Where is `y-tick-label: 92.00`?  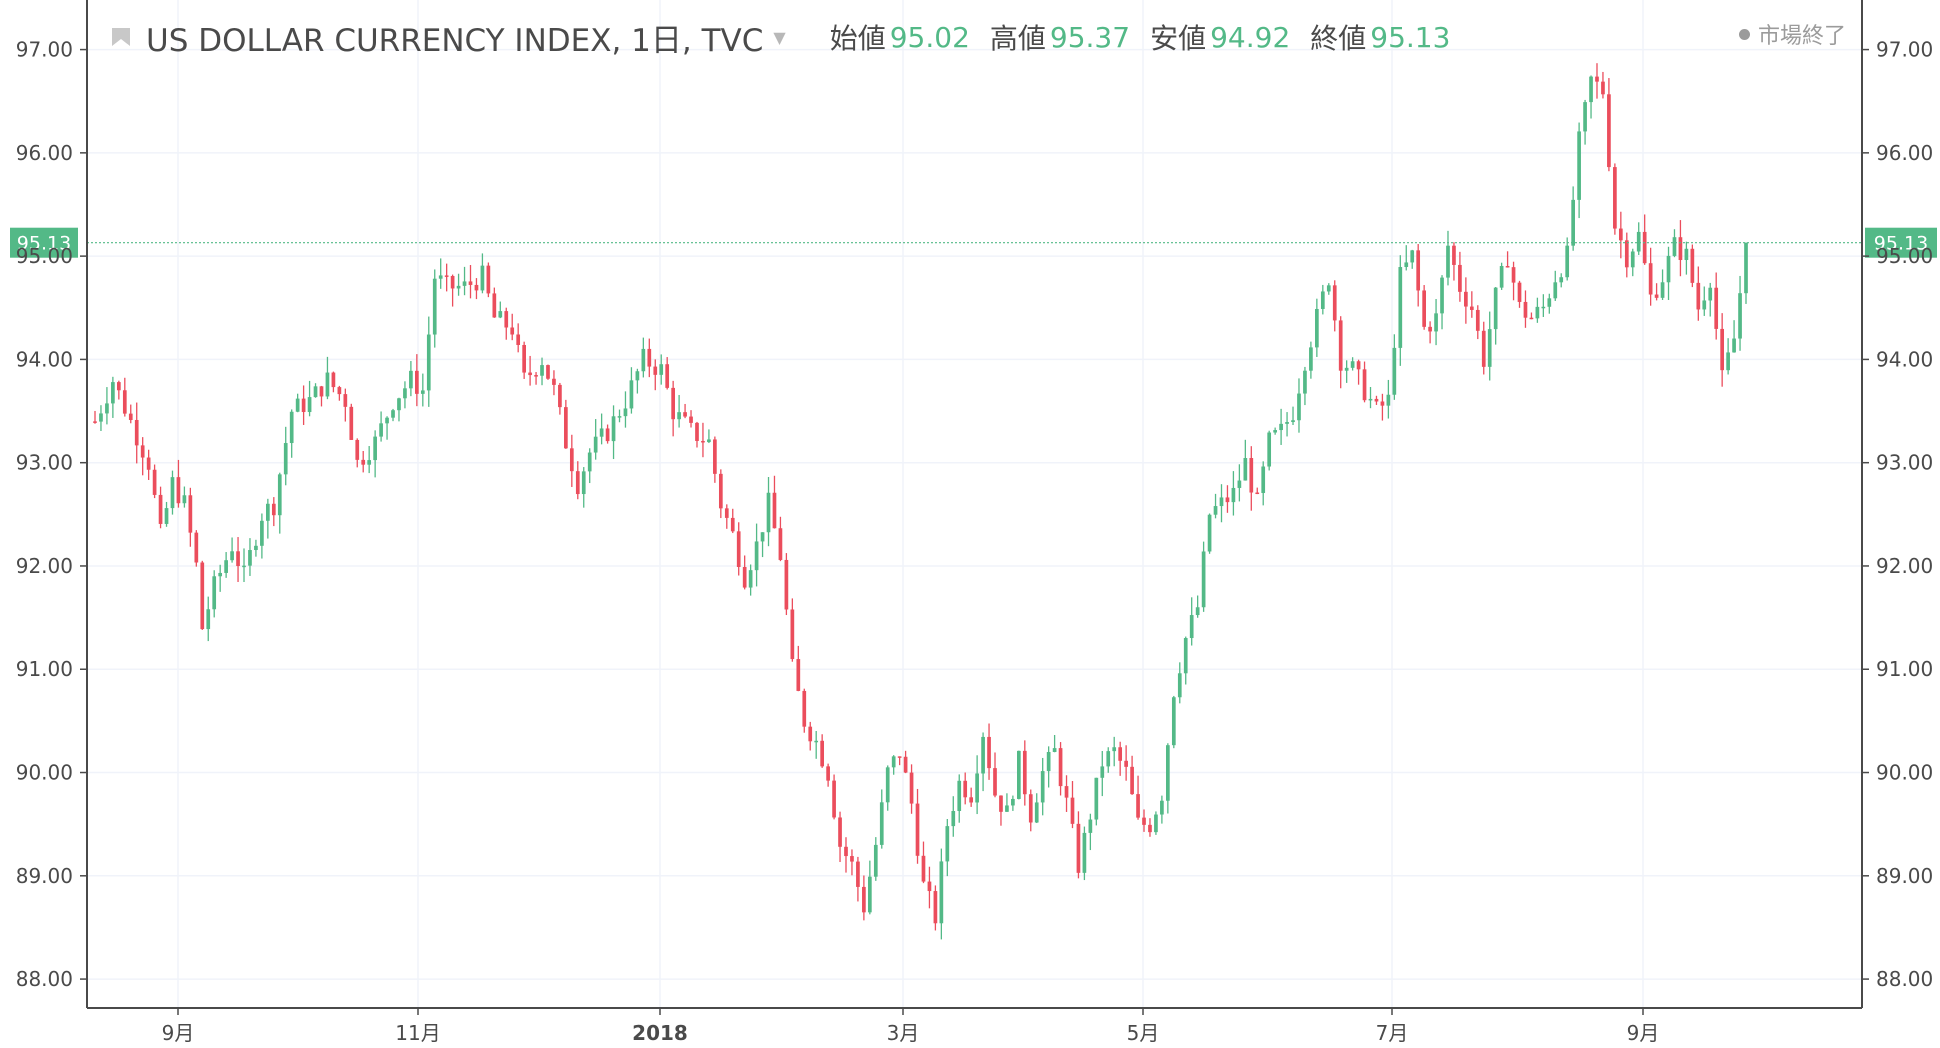 y-tick-label: 92.00 is located at coordinates (1904, 566).